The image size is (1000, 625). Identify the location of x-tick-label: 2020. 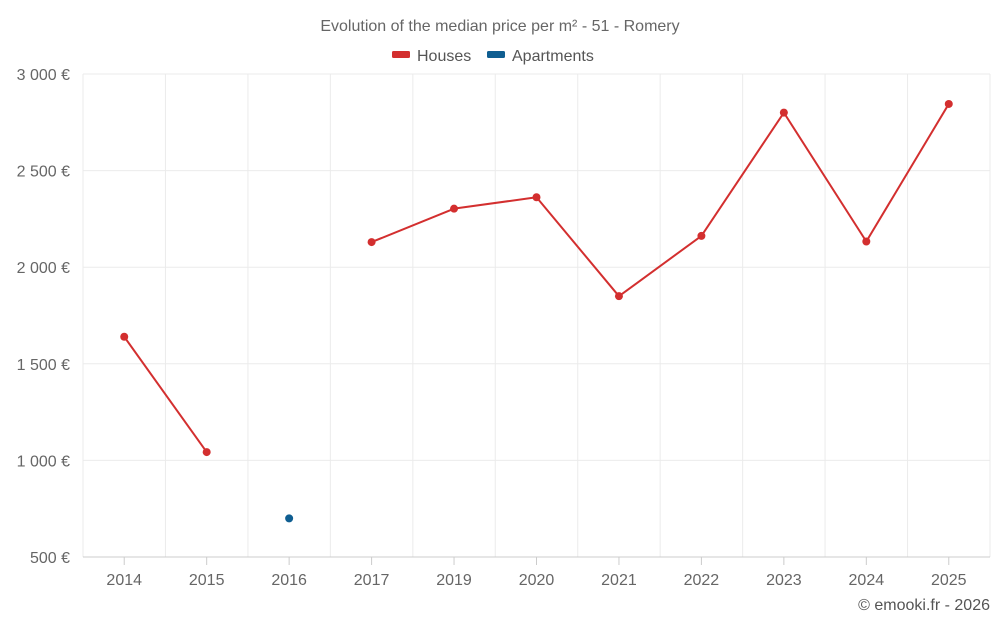
(537, 580).